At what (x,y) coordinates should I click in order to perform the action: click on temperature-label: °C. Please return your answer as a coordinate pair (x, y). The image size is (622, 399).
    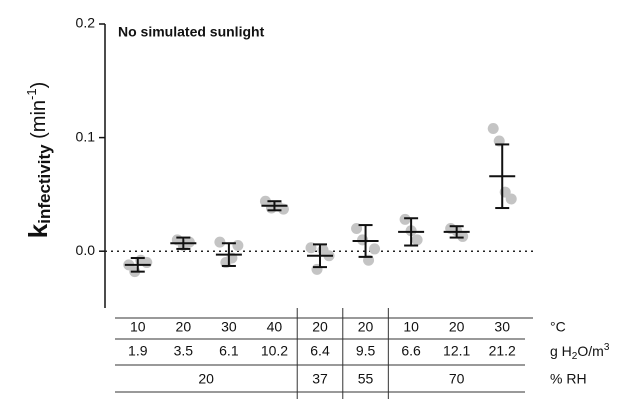
    Looking at the image, I should click on (558, 327).